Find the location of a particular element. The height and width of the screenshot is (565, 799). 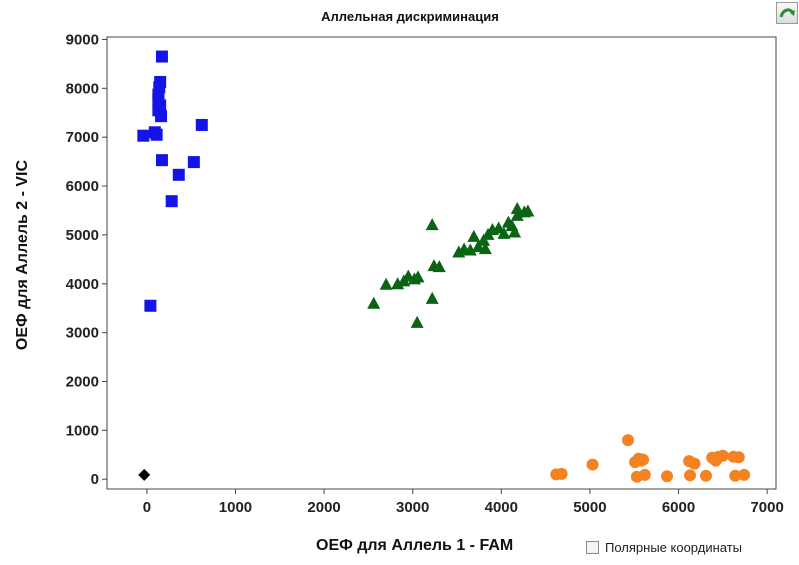

y-tick-label: 8000 is located at coordinates (82, 88).